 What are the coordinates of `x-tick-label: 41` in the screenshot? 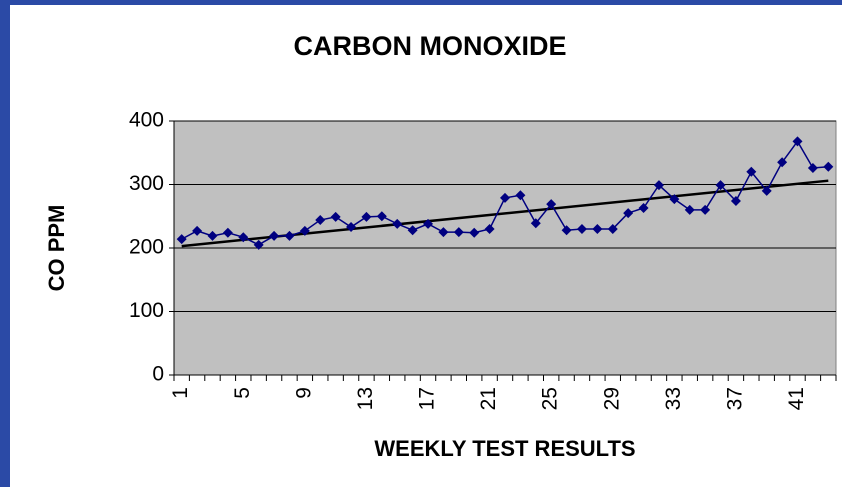 It's located at (796, 398).